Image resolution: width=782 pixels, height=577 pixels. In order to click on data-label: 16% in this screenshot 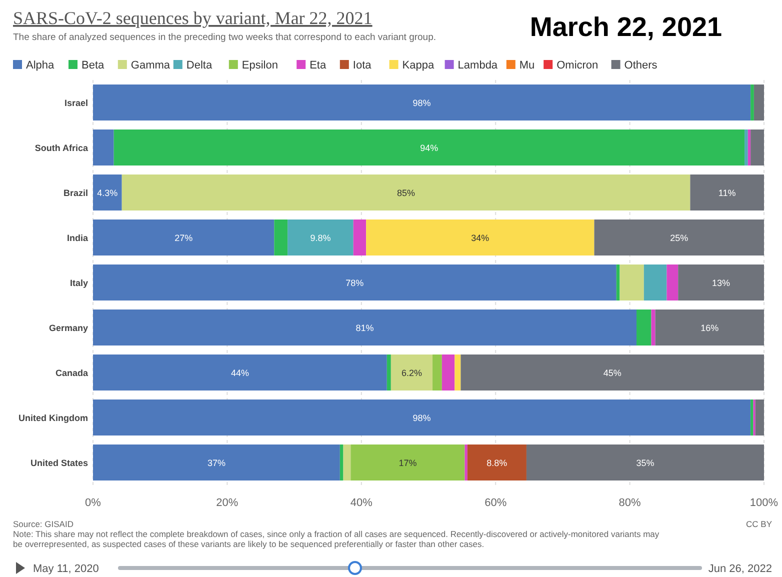, I will do `click(709, 328)`.